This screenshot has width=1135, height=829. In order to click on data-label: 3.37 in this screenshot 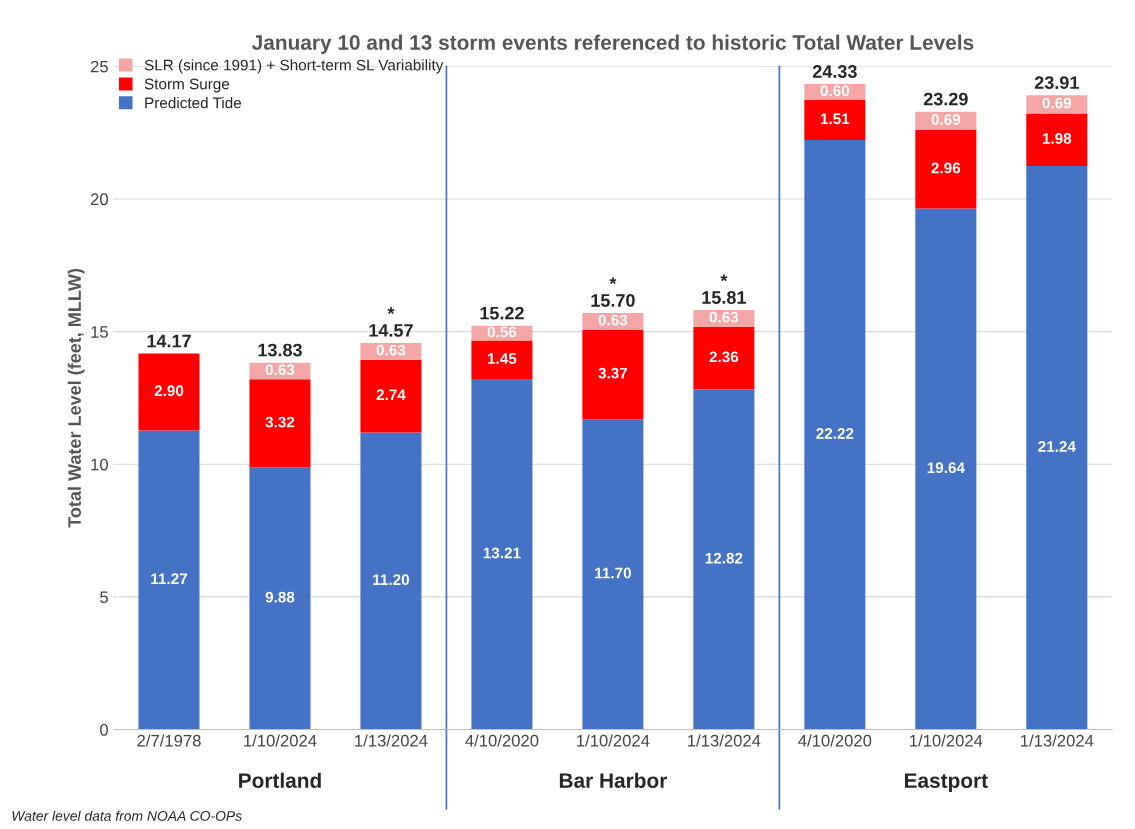, I will do `click(613, 373)`.